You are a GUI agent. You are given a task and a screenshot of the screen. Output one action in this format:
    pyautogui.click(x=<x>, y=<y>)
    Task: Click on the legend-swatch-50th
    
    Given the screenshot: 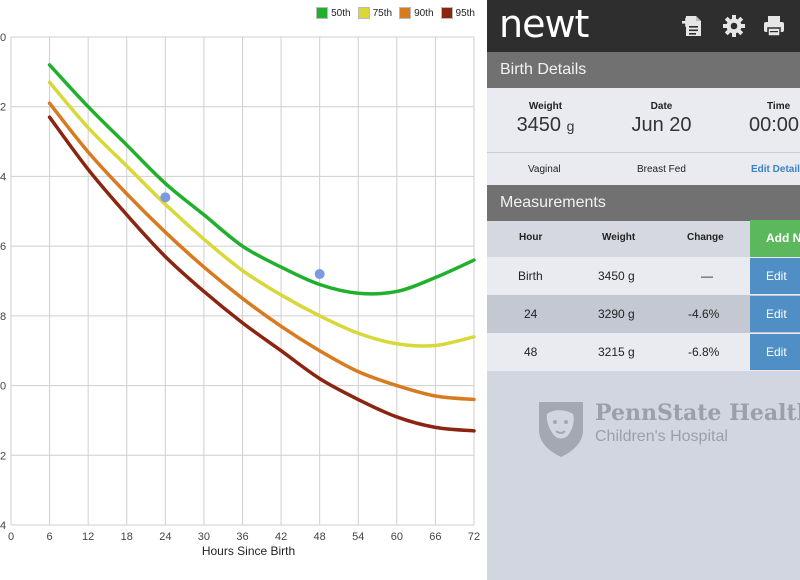 What is the action you would take?
    pyautogui.click(x=322, y=13)
    